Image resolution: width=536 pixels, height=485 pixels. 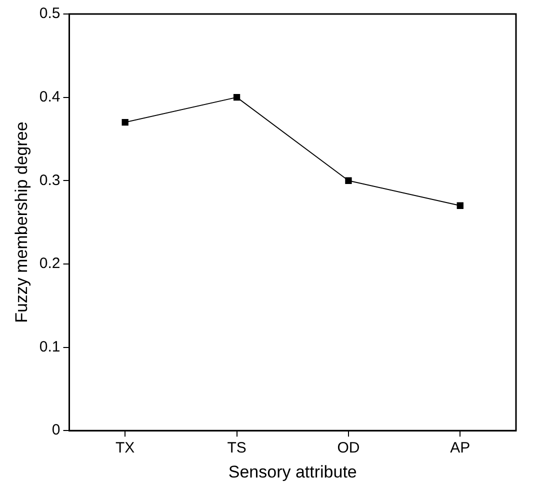 I want to click on y-tick-label: 0.4, so click(x=49, y=97).